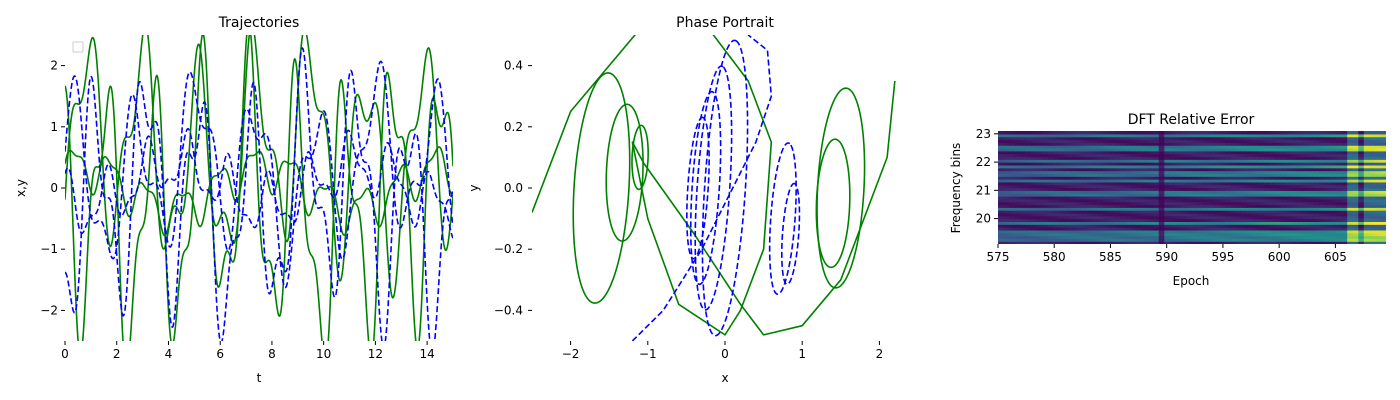 The width and height of the screenshot is (1400, 400). I want to click on y-tick-label: −0.4, so click(508, 310).